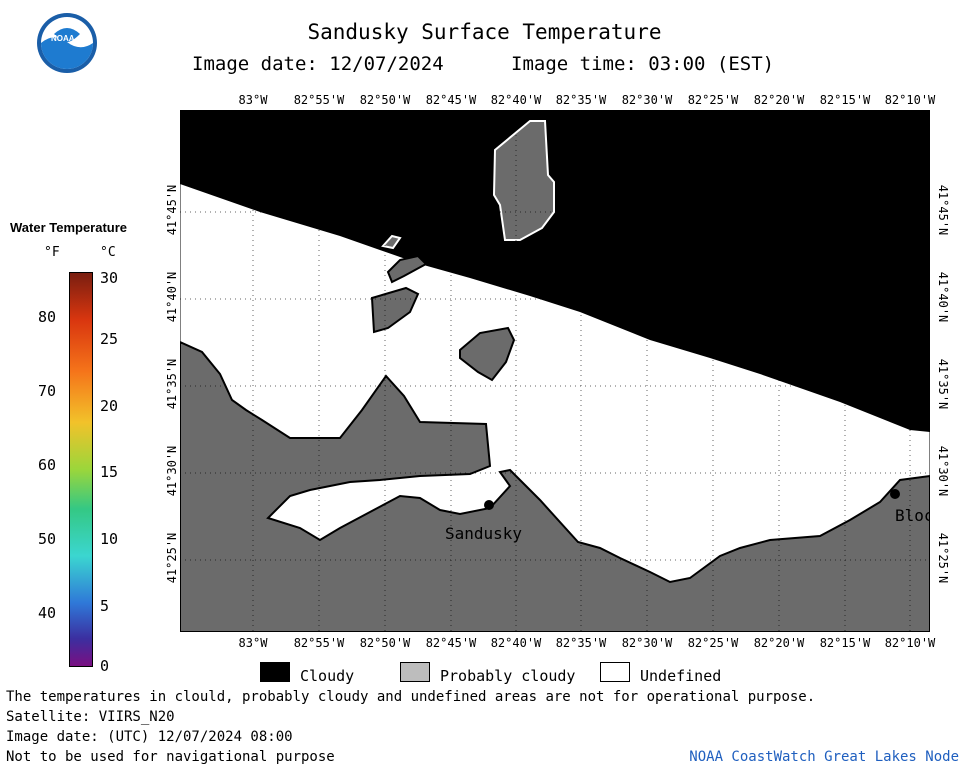 This screenshot has width=969, height=773. What do you see at coordinates (581, 643) in the screenshot?
I see `lon-label-bottom: 82°35'W` at bounding box center [581, 643].